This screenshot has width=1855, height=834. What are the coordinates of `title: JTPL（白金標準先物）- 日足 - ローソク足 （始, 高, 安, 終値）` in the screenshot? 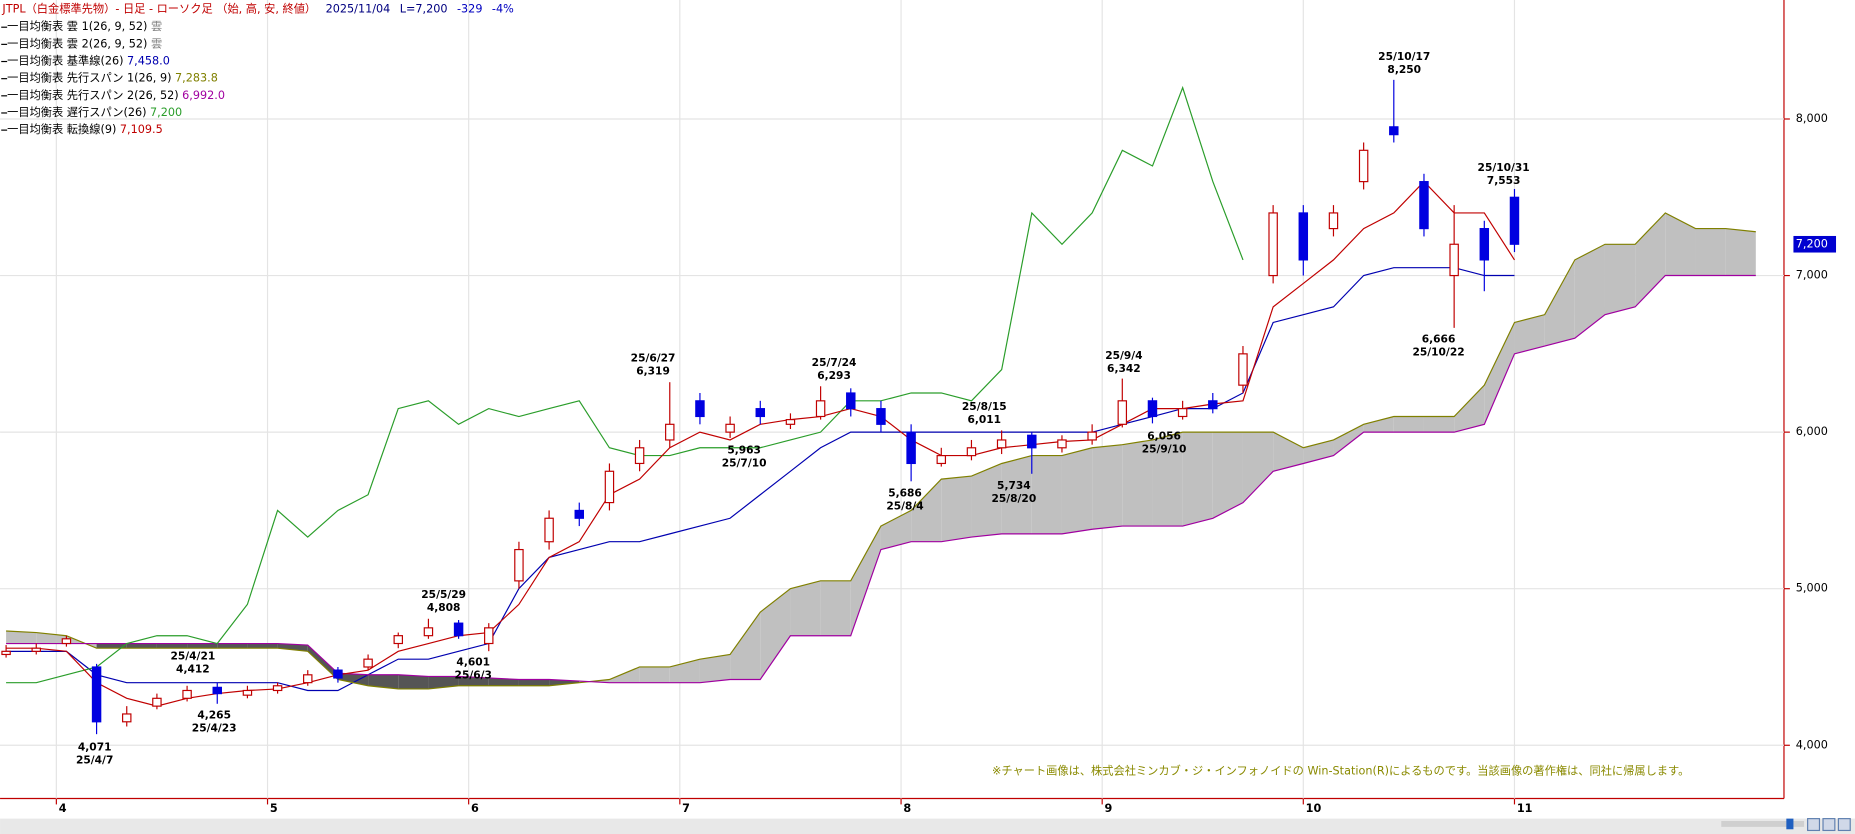 It's located at (158, 8).